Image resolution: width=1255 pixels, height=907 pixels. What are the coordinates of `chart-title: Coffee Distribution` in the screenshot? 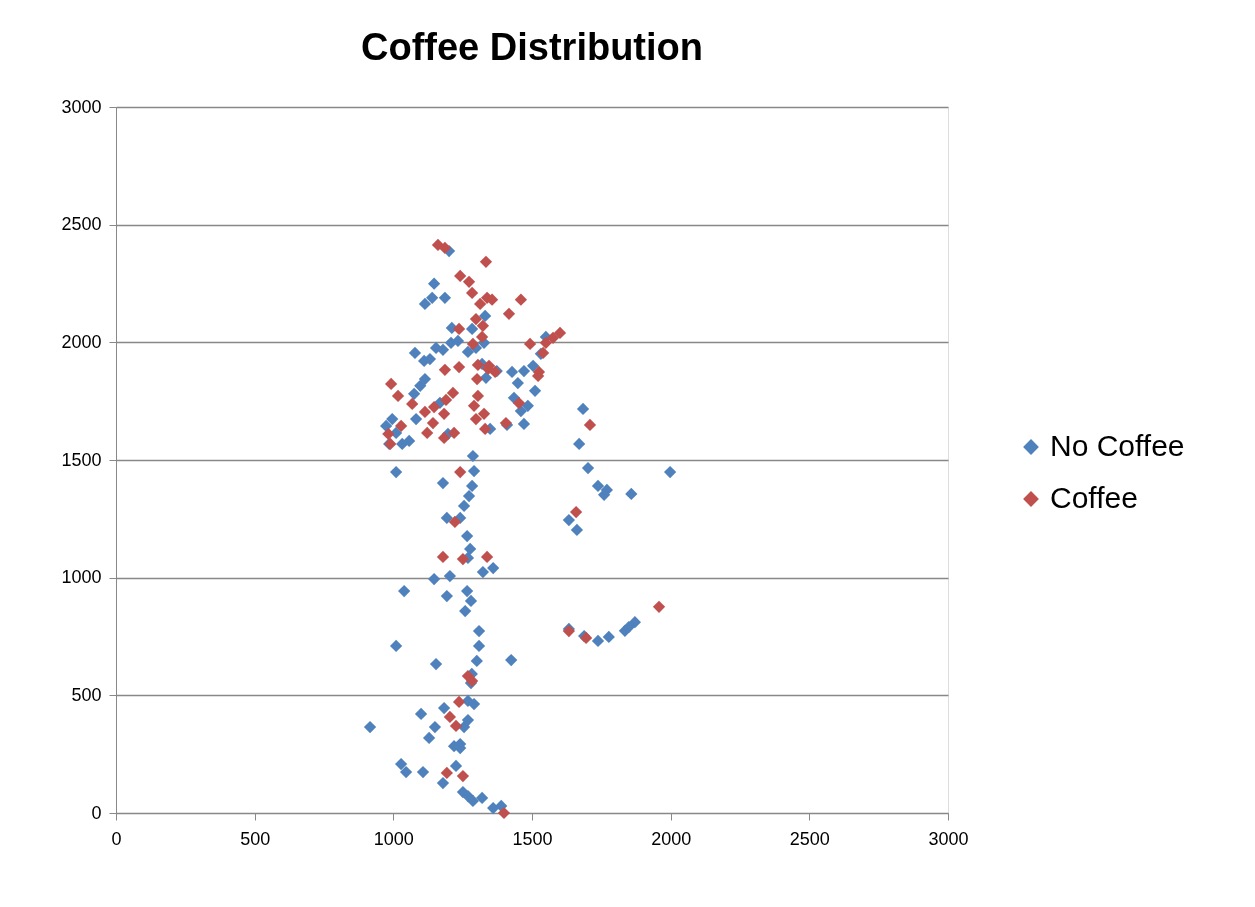 It's located at (532, 47).